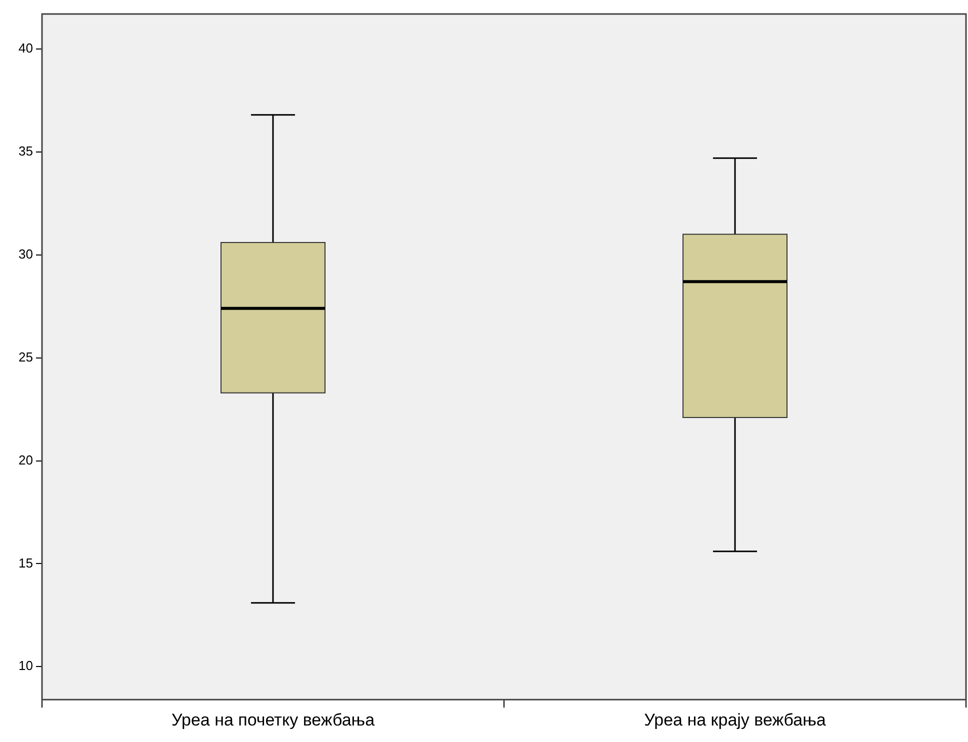 The image size is (968, 742). What do you see at coordinates (273, 720) in the screenshot?
I see `x-tick-label: Уреа на почетку вежбања` at bounding box center [273, 720].